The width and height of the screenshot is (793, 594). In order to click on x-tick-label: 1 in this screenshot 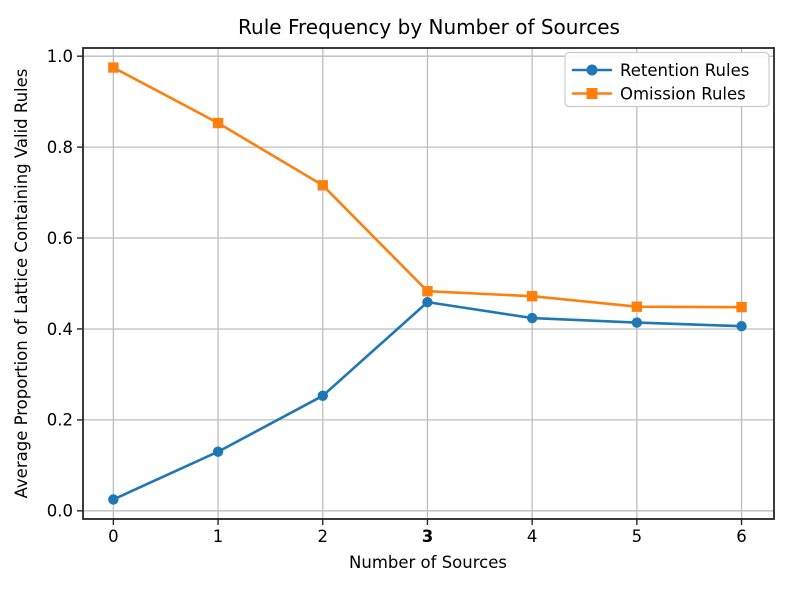, I will do `click(218, 536)`.